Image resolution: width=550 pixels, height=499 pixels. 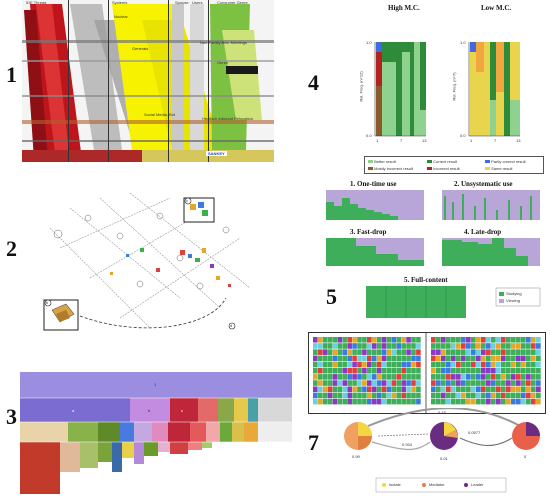 What do you see at coordinates (390, 168) in the screenshot?
I see `legend-item: Mostly incorrect result` at bounding box center [390, 168].